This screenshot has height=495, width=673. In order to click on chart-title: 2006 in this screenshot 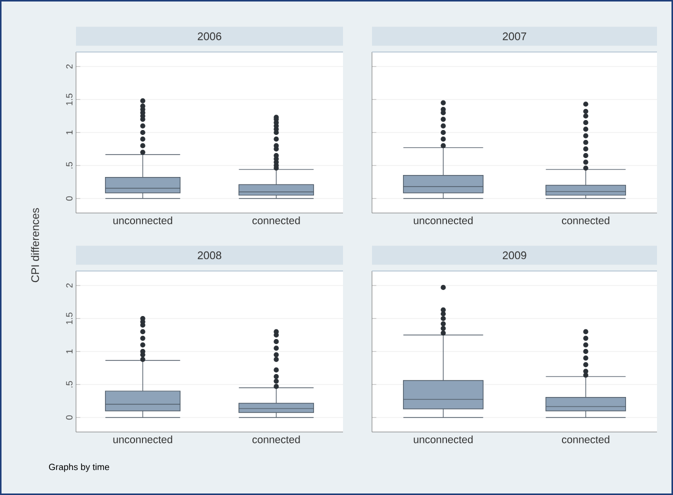, I will do `click(210, 36)`.